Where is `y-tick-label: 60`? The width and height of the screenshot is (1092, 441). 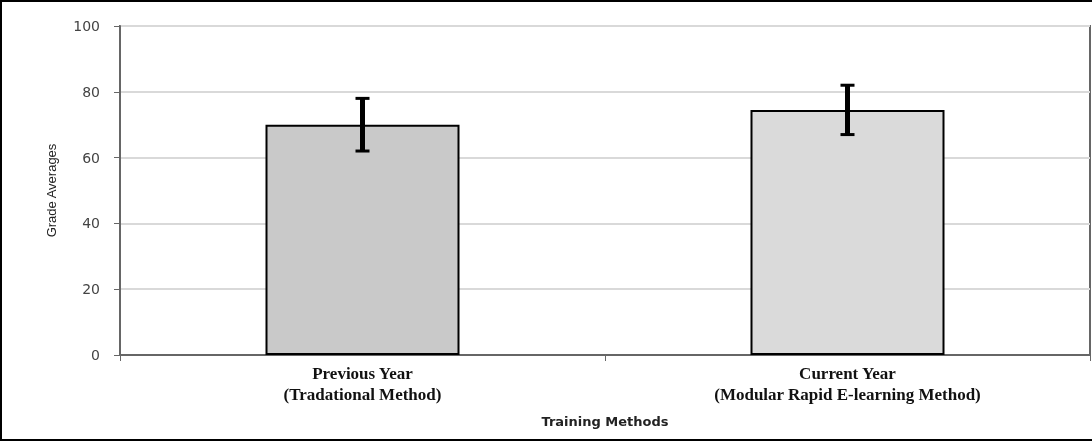
y-tick-label: 60 is located at coordinates (91, 157).